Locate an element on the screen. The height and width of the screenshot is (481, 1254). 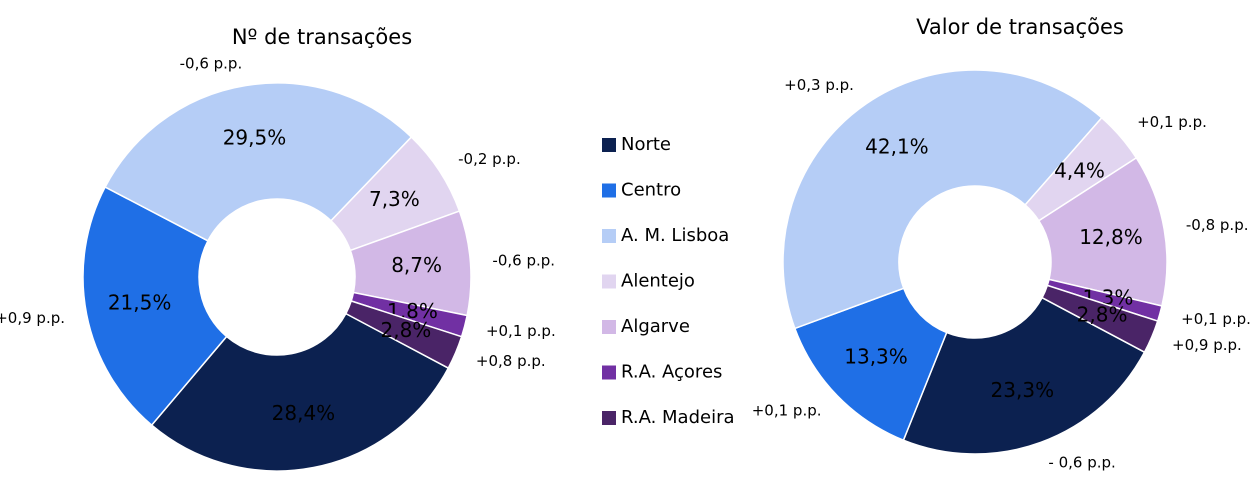
annotation: -0,8 p.p. is located at coordinates (1217, 225).